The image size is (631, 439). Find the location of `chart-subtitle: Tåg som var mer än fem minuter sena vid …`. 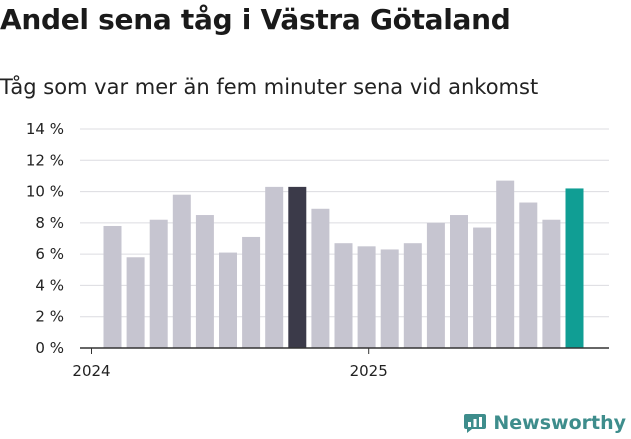

chart-subtitle: Tåg som var mer än fem minuter sena vid … is located at coordinates (269, 87).